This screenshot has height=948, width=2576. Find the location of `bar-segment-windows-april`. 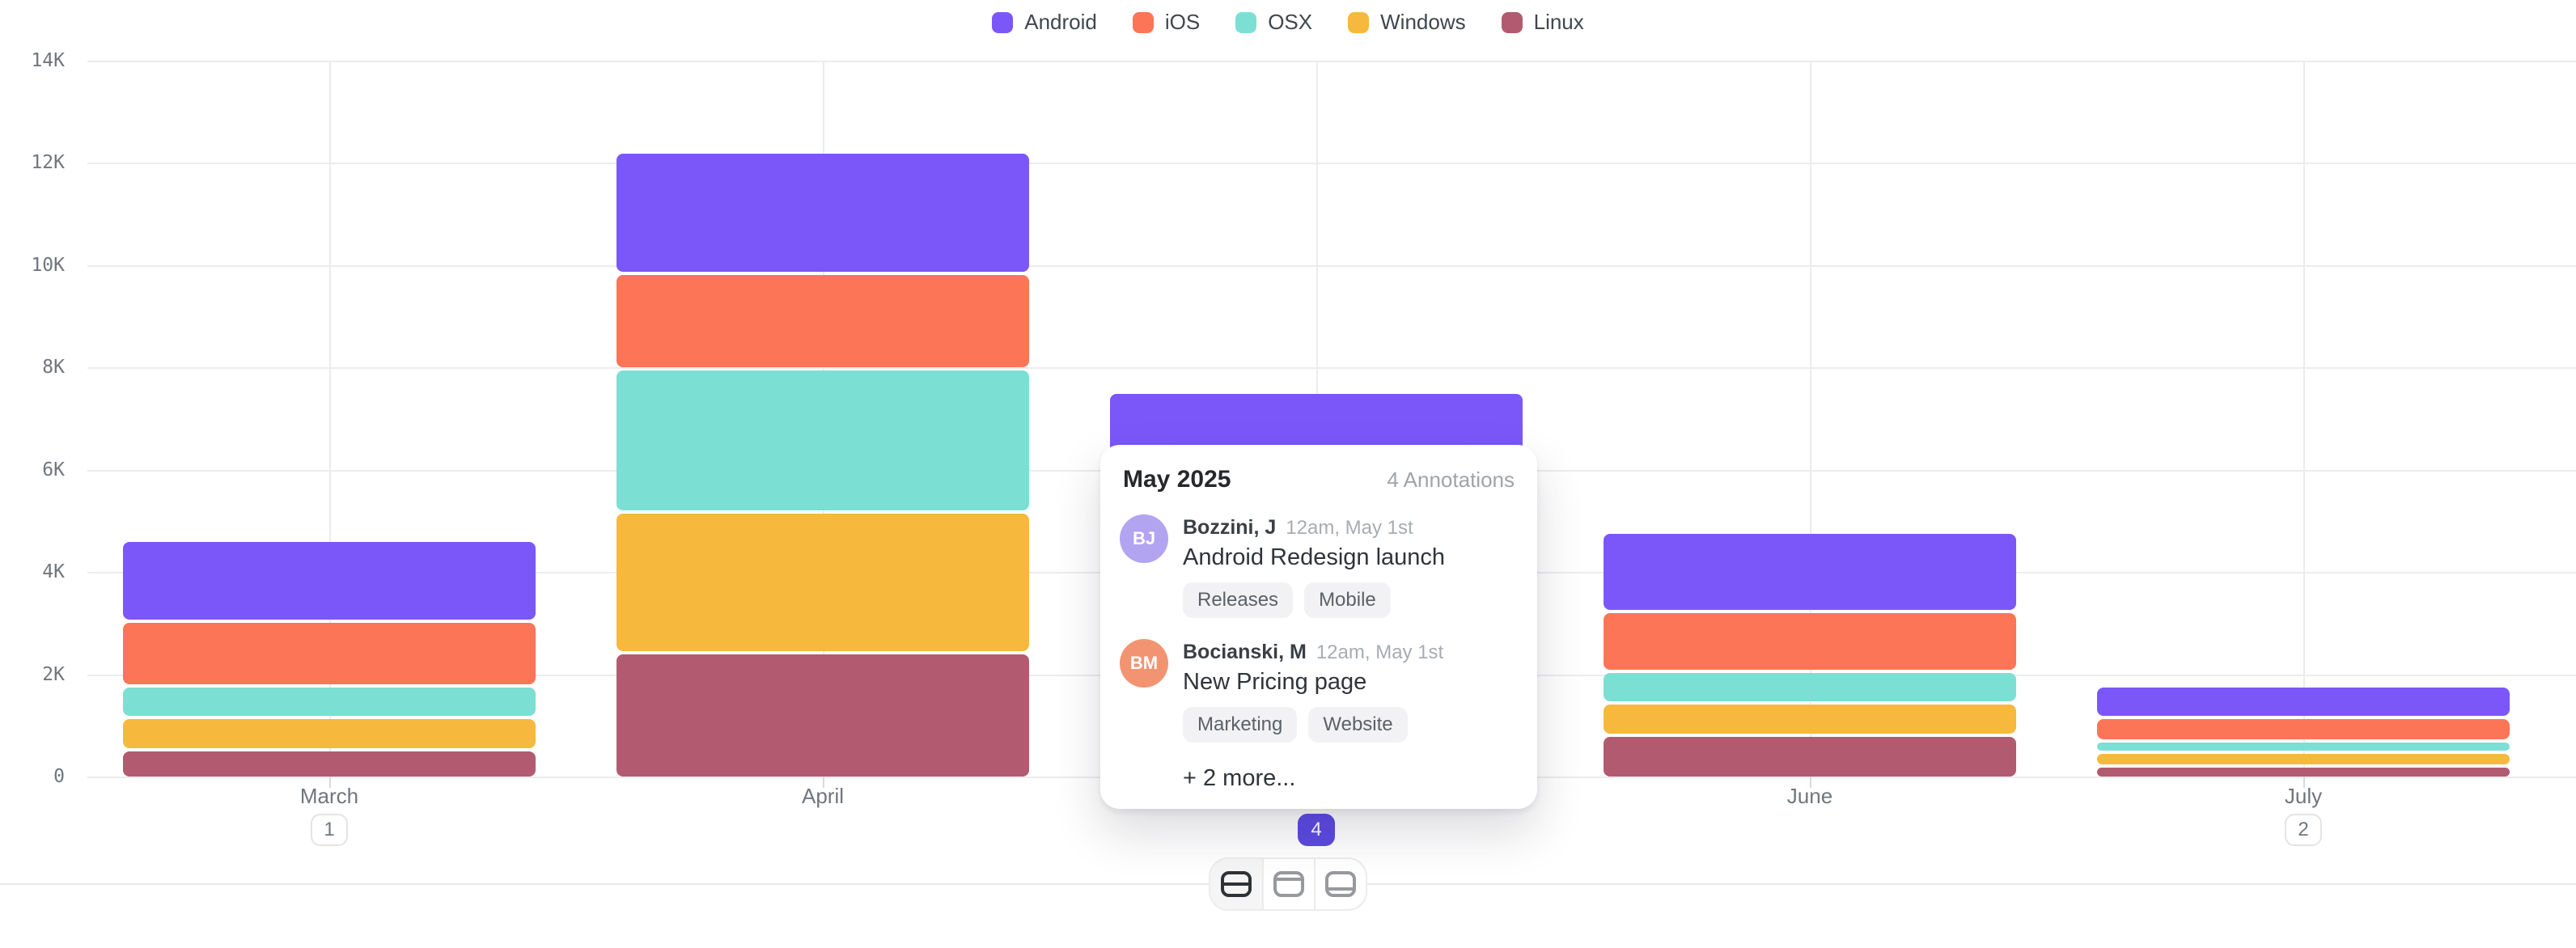

bar-segment-windows-april is located at coordinates (822, 583).